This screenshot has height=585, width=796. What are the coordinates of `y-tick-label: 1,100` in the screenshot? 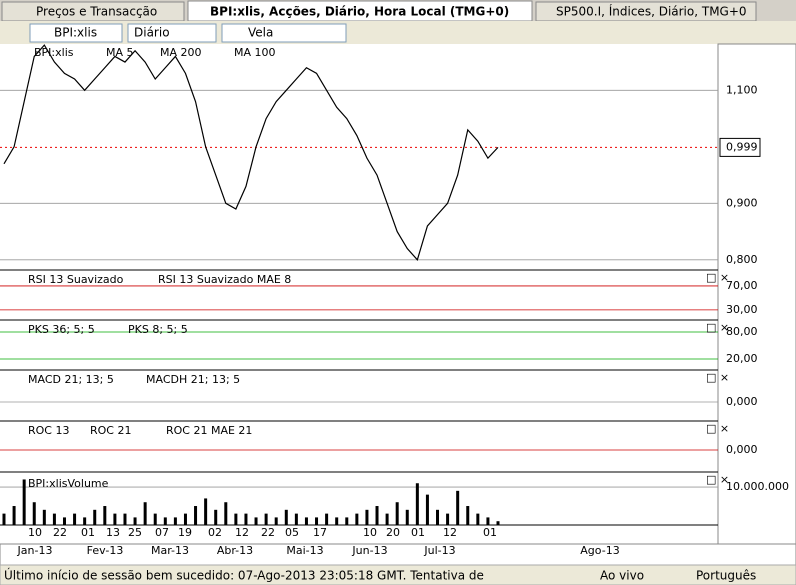 It's located at (742, 89).